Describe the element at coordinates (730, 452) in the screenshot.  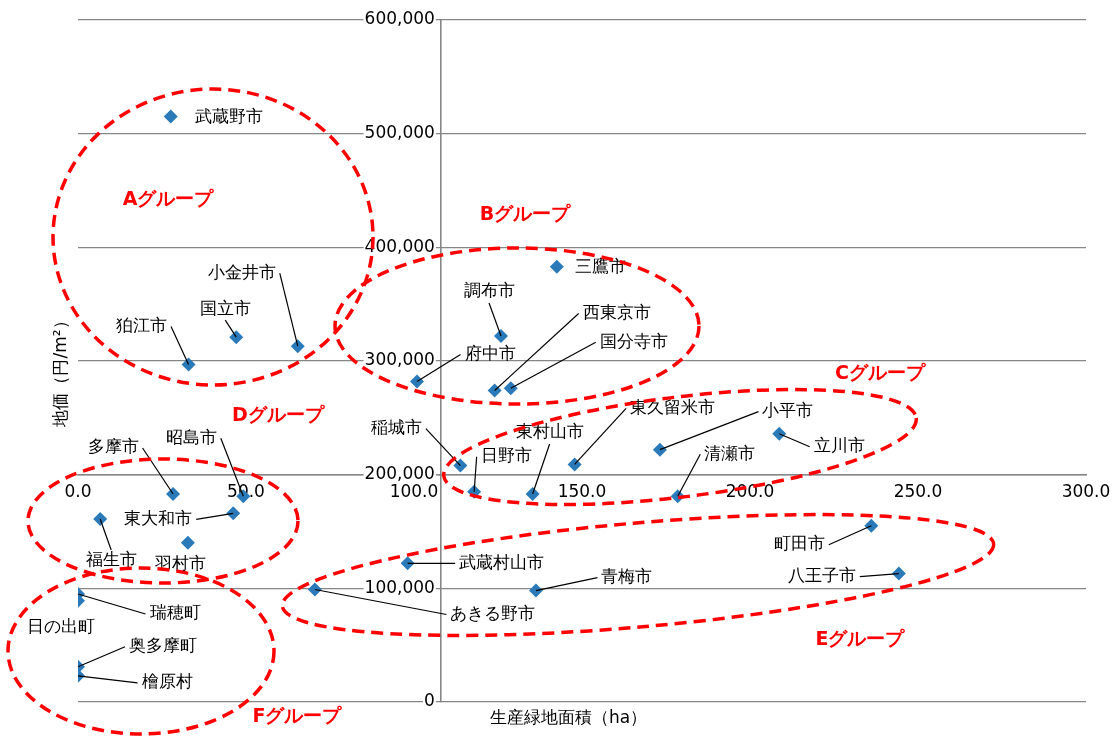
I see `annotation: 清瀬市` at that location.